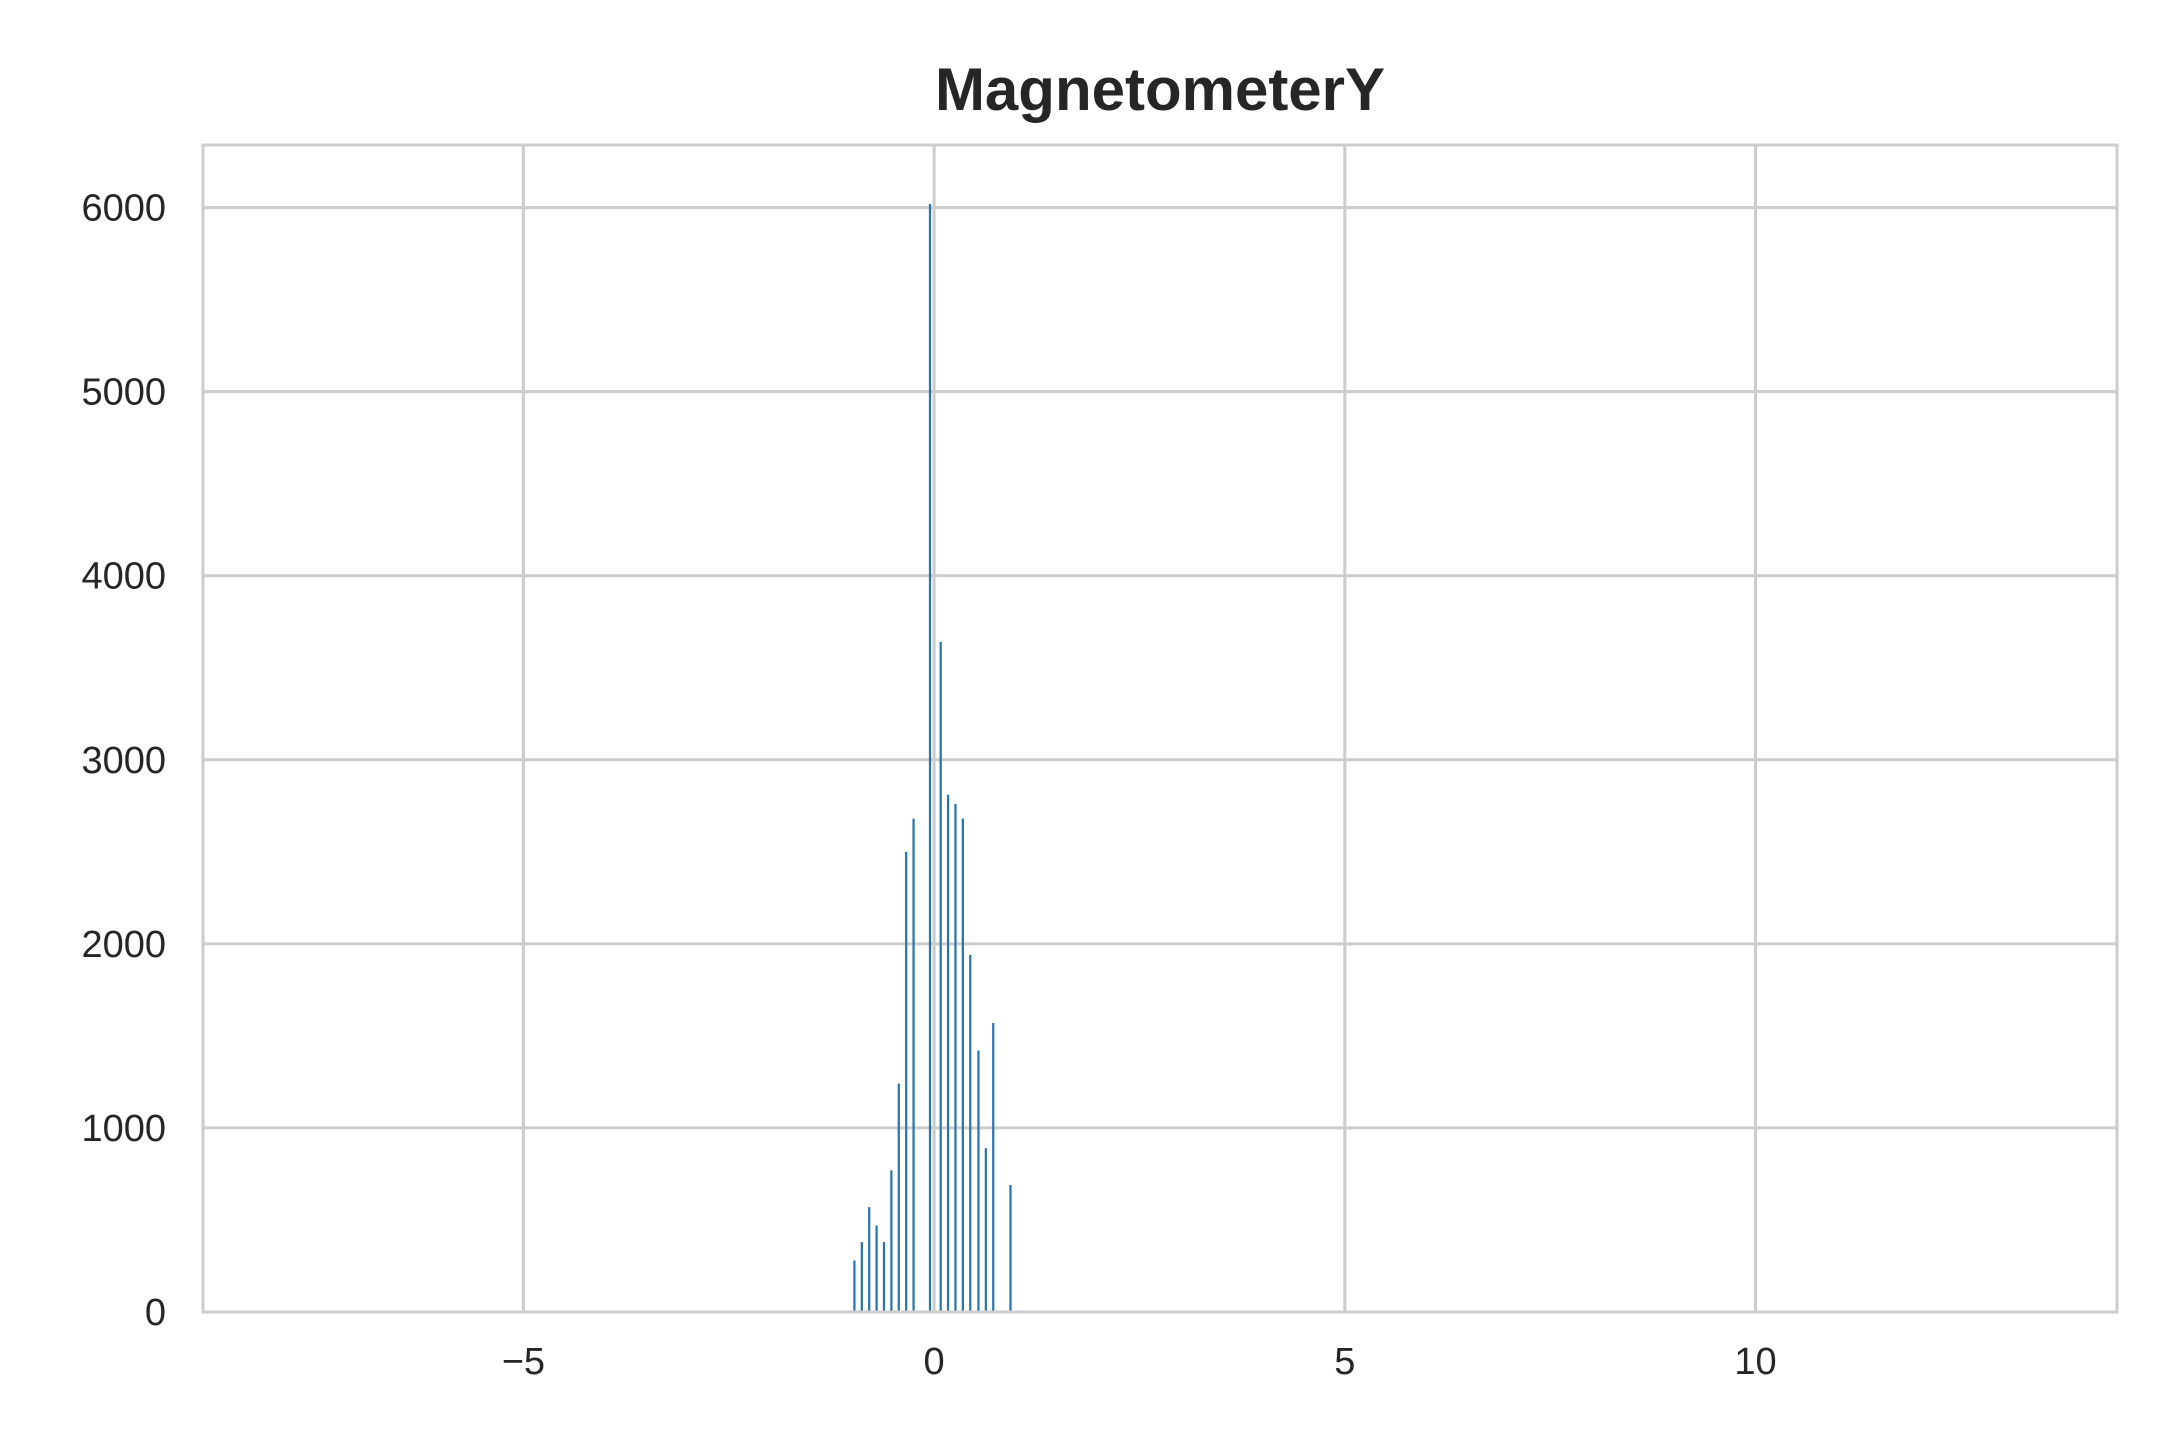  Describe the element at coordinates (523, 1362) in the screenshot. I see `x-tick-label: −5` at that location.